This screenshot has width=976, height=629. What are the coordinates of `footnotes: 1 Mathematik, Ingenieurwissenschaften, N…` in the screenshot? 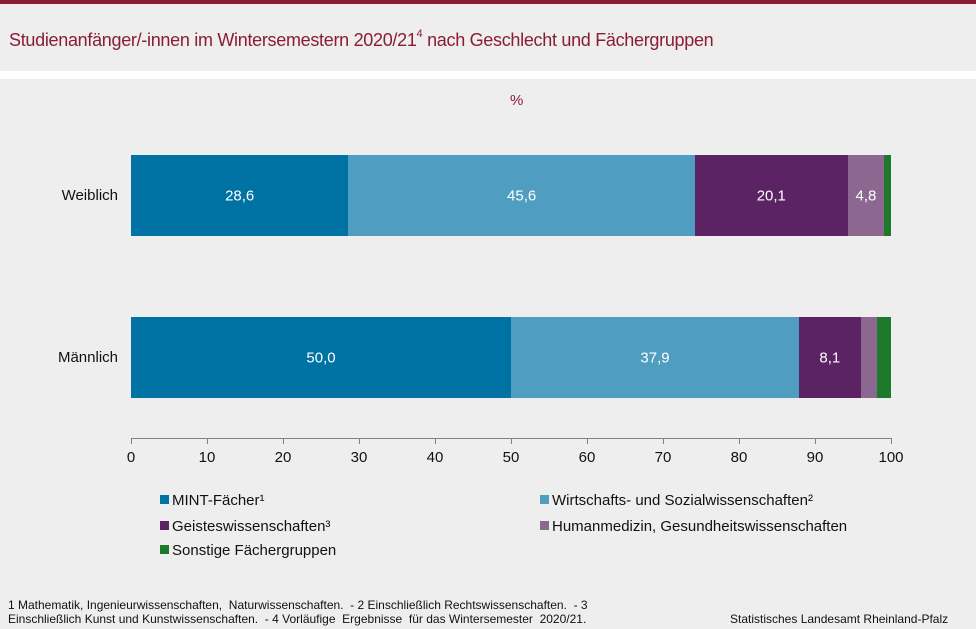 It's located at (358, 612).